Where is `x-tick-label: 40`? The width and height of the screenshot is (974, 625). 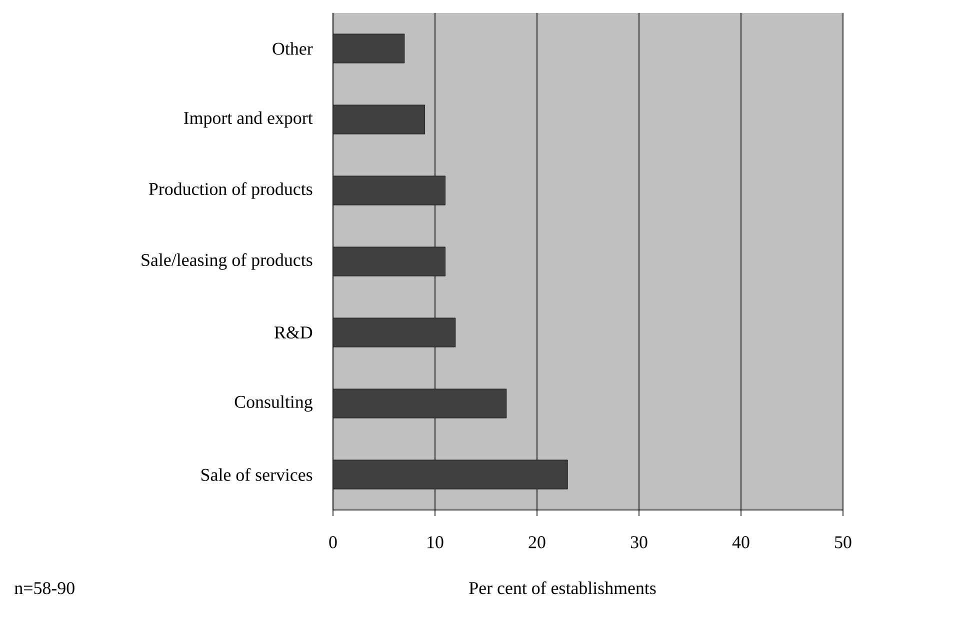
x-tick-label: 40 is located at coordinates (741, 542).